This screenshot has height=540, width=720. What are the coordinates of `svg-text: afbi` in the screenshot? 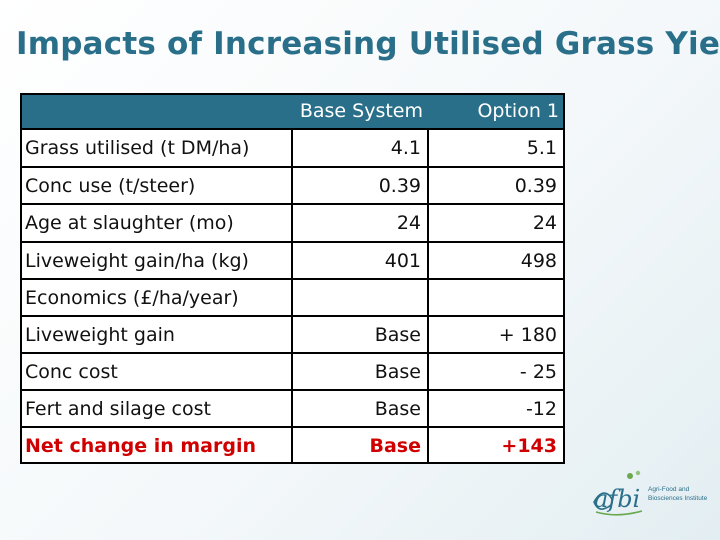 It's located at (617, 499).